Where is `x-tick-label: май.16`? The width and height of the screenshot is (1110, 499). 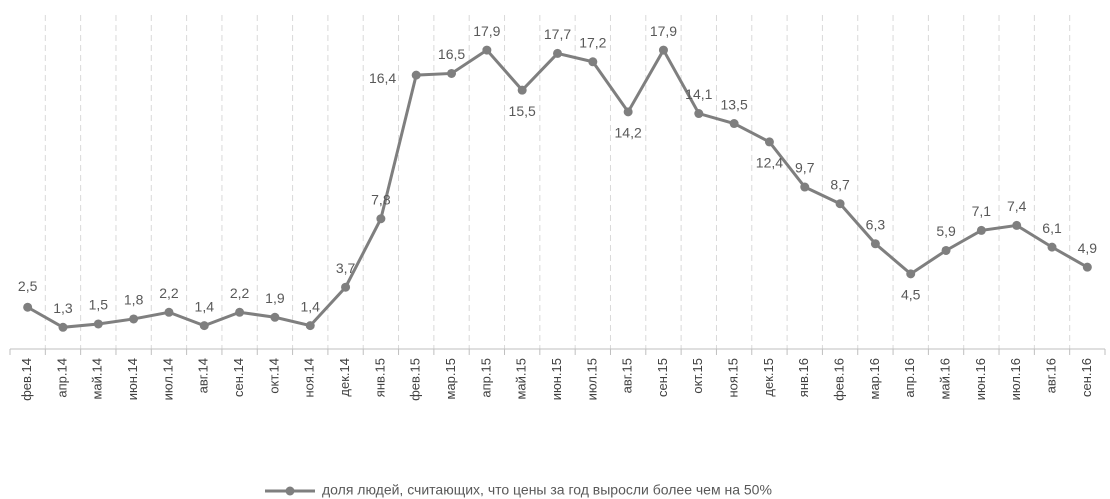
x-tick-label: май.16 is located at coordinates (944, 379).